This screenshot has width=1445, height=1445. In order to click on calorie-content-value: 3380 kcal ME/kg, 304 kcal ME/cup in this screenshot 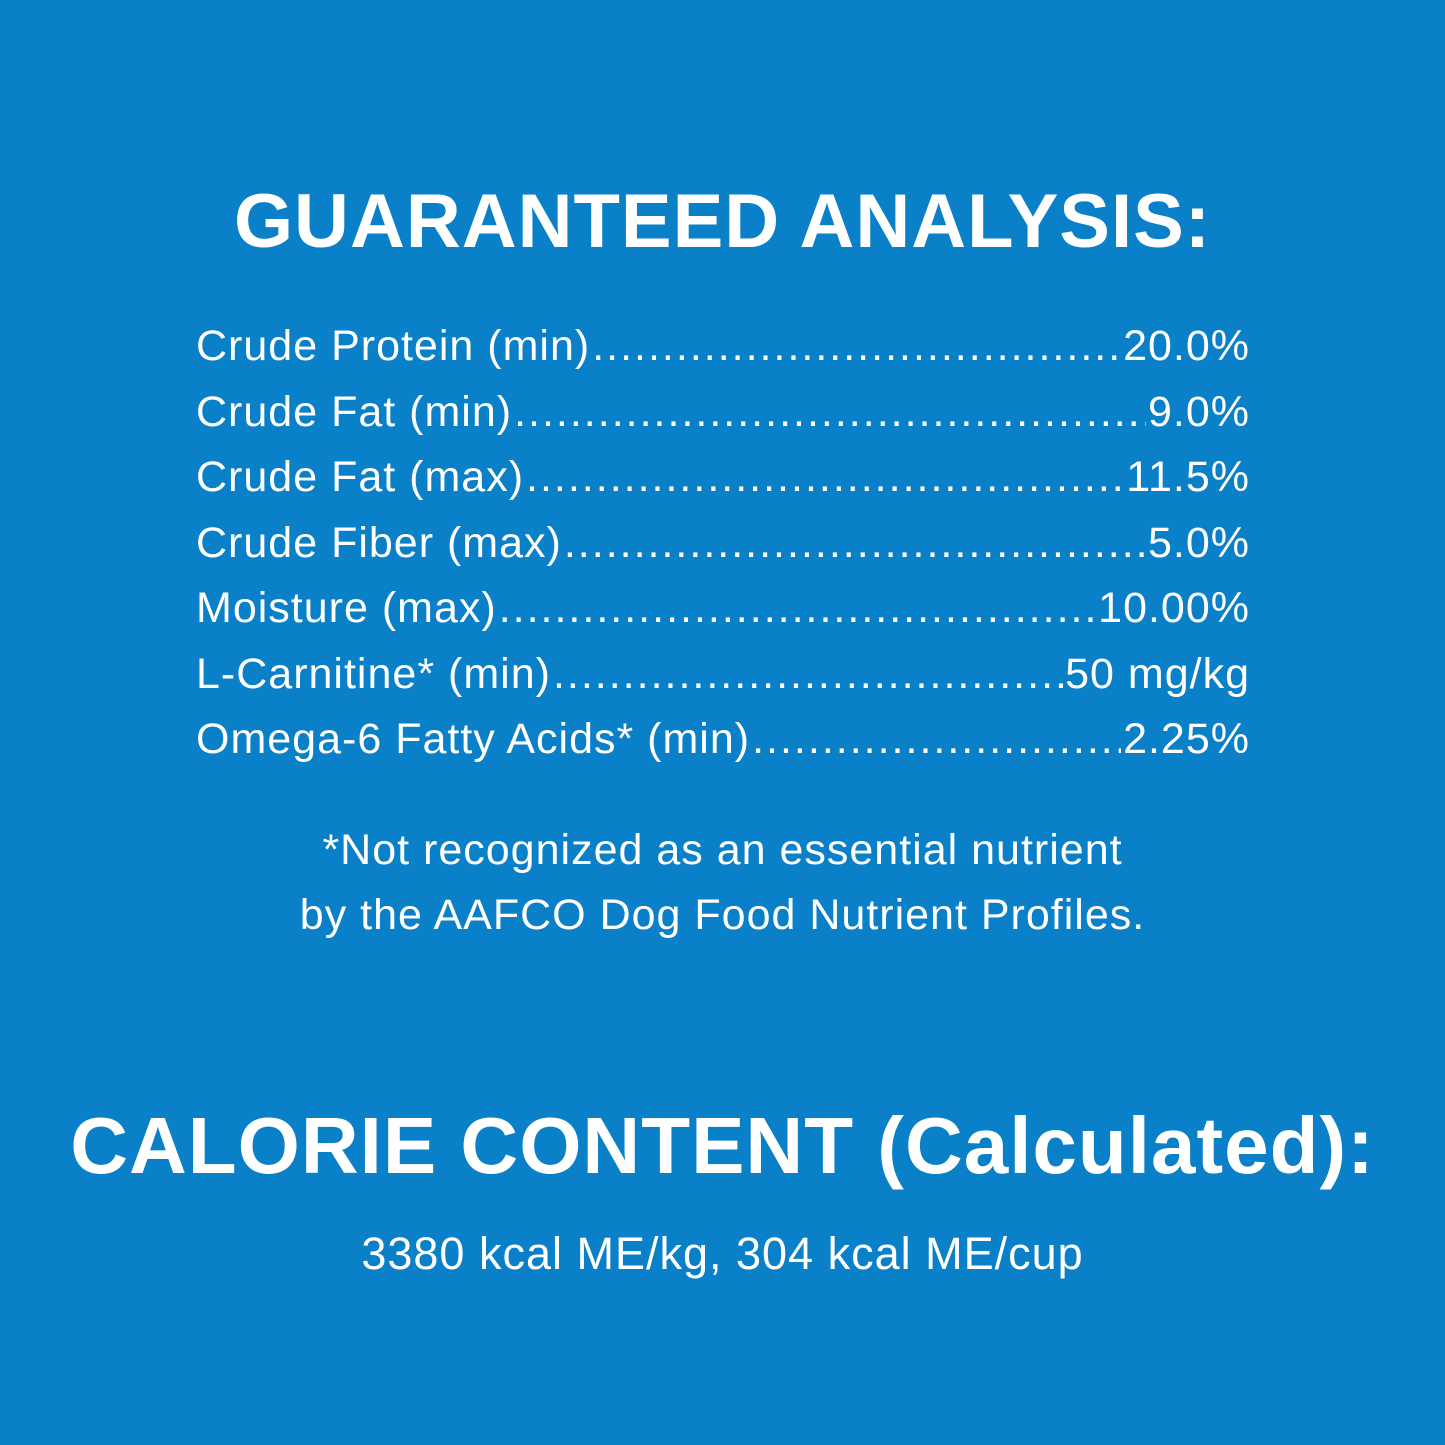, I will do `click(722, 1253)`.